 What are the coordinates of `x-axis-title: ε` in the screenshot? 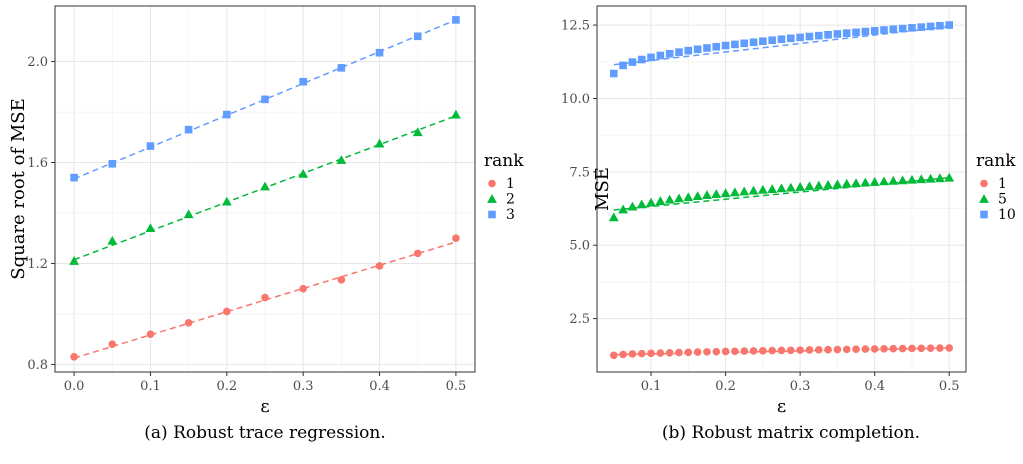 It's located at (781, 406).